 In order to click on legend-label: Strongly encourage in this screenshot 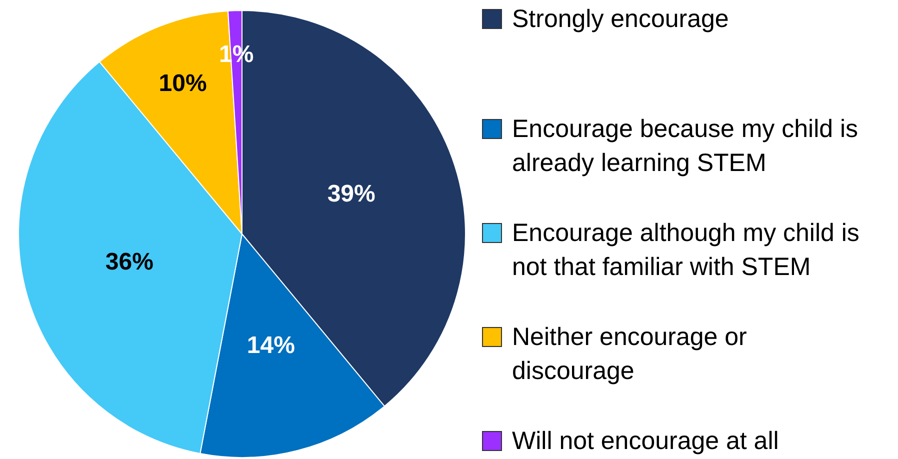, I will do `click(620, 19)`.